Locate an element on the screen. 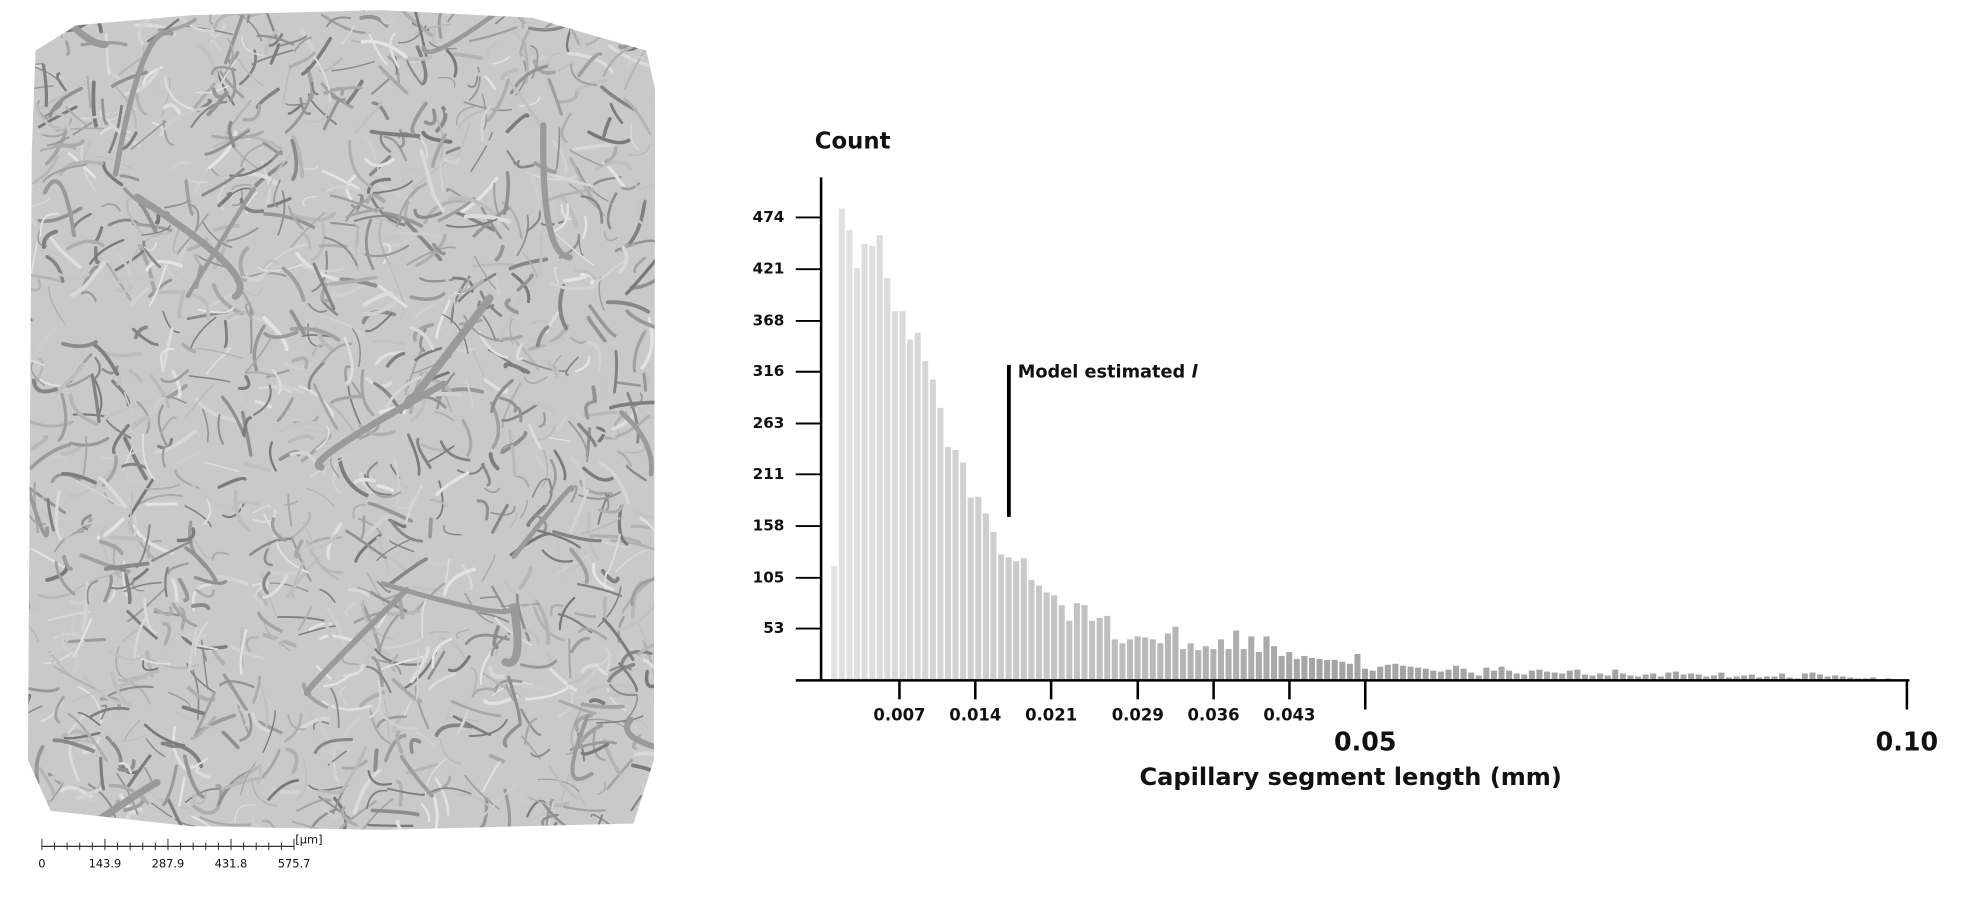  y-tick-label: 368 is located at coordinates (769, 320).